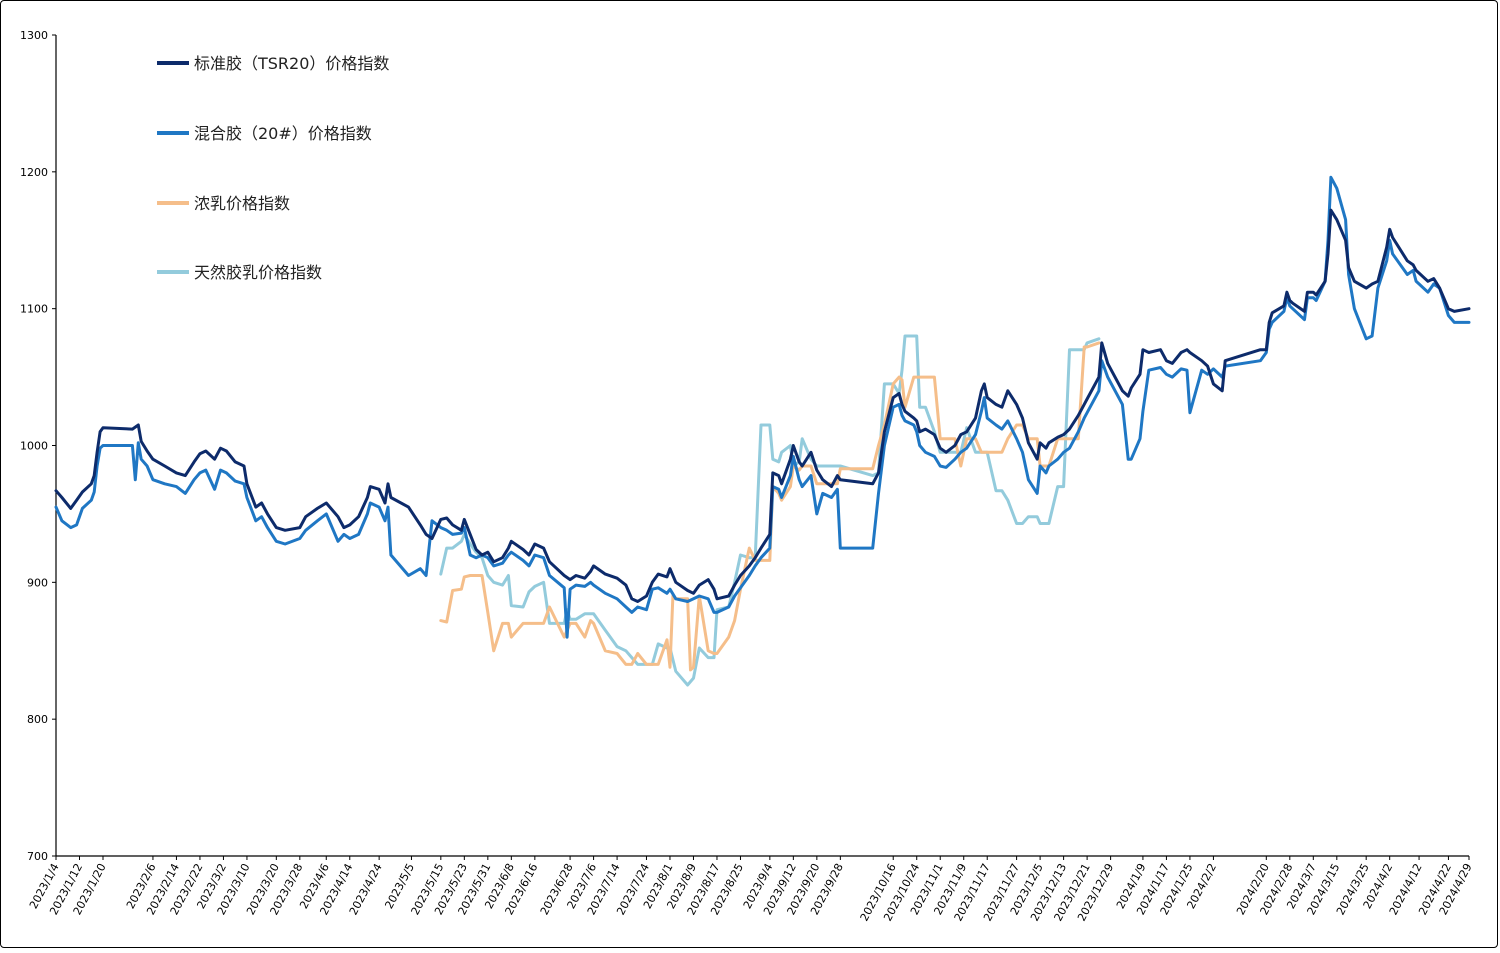  I want to click on y-tick-label: 1200, so click(34, 172).